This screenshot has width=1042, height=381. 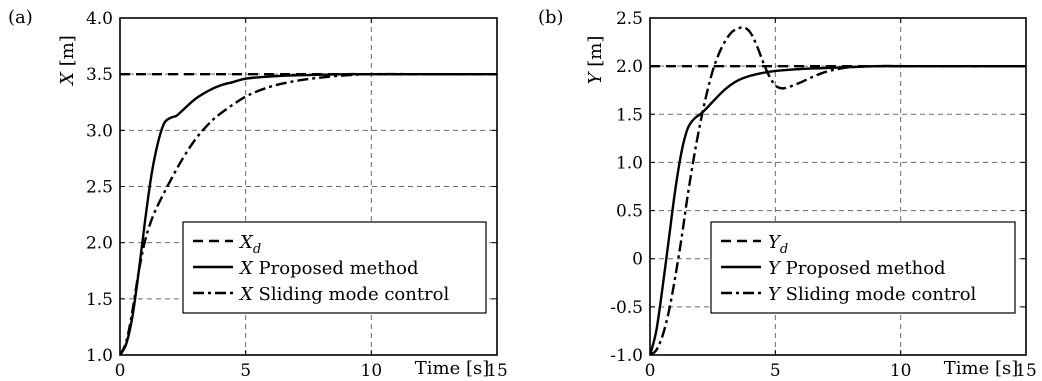 I want to click on y-tick-label: 0.5, so click(x=629, y=212).